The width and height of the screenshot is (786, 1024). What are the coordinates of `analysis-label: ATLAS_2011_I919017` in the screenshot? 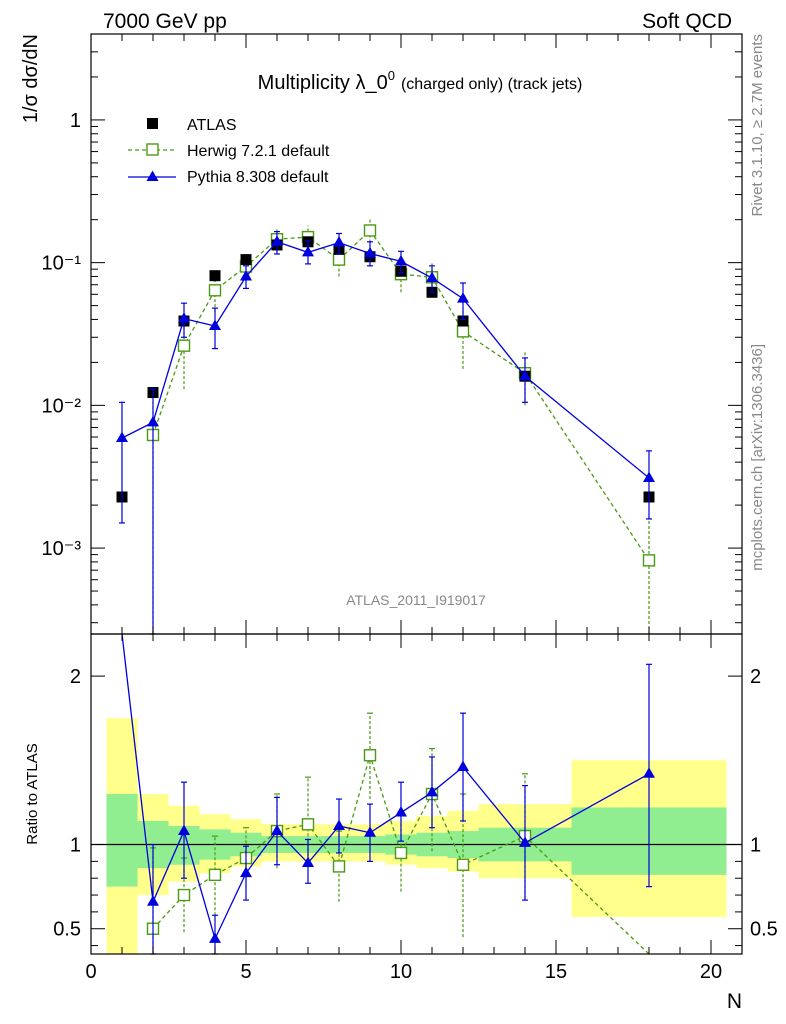 It's located at (416, 600).